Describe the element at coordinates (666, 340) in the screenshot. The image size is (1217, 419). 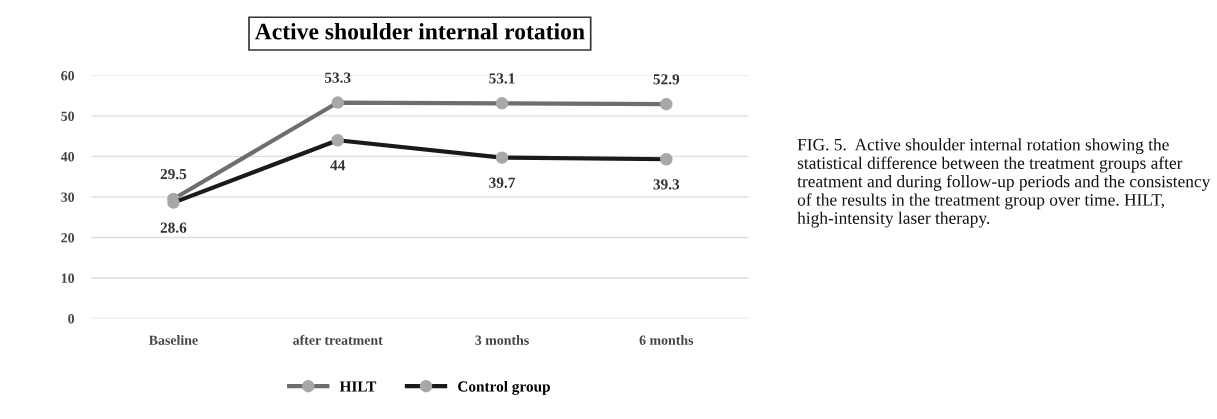
I see `x-tick-label: 6 months` at that location.